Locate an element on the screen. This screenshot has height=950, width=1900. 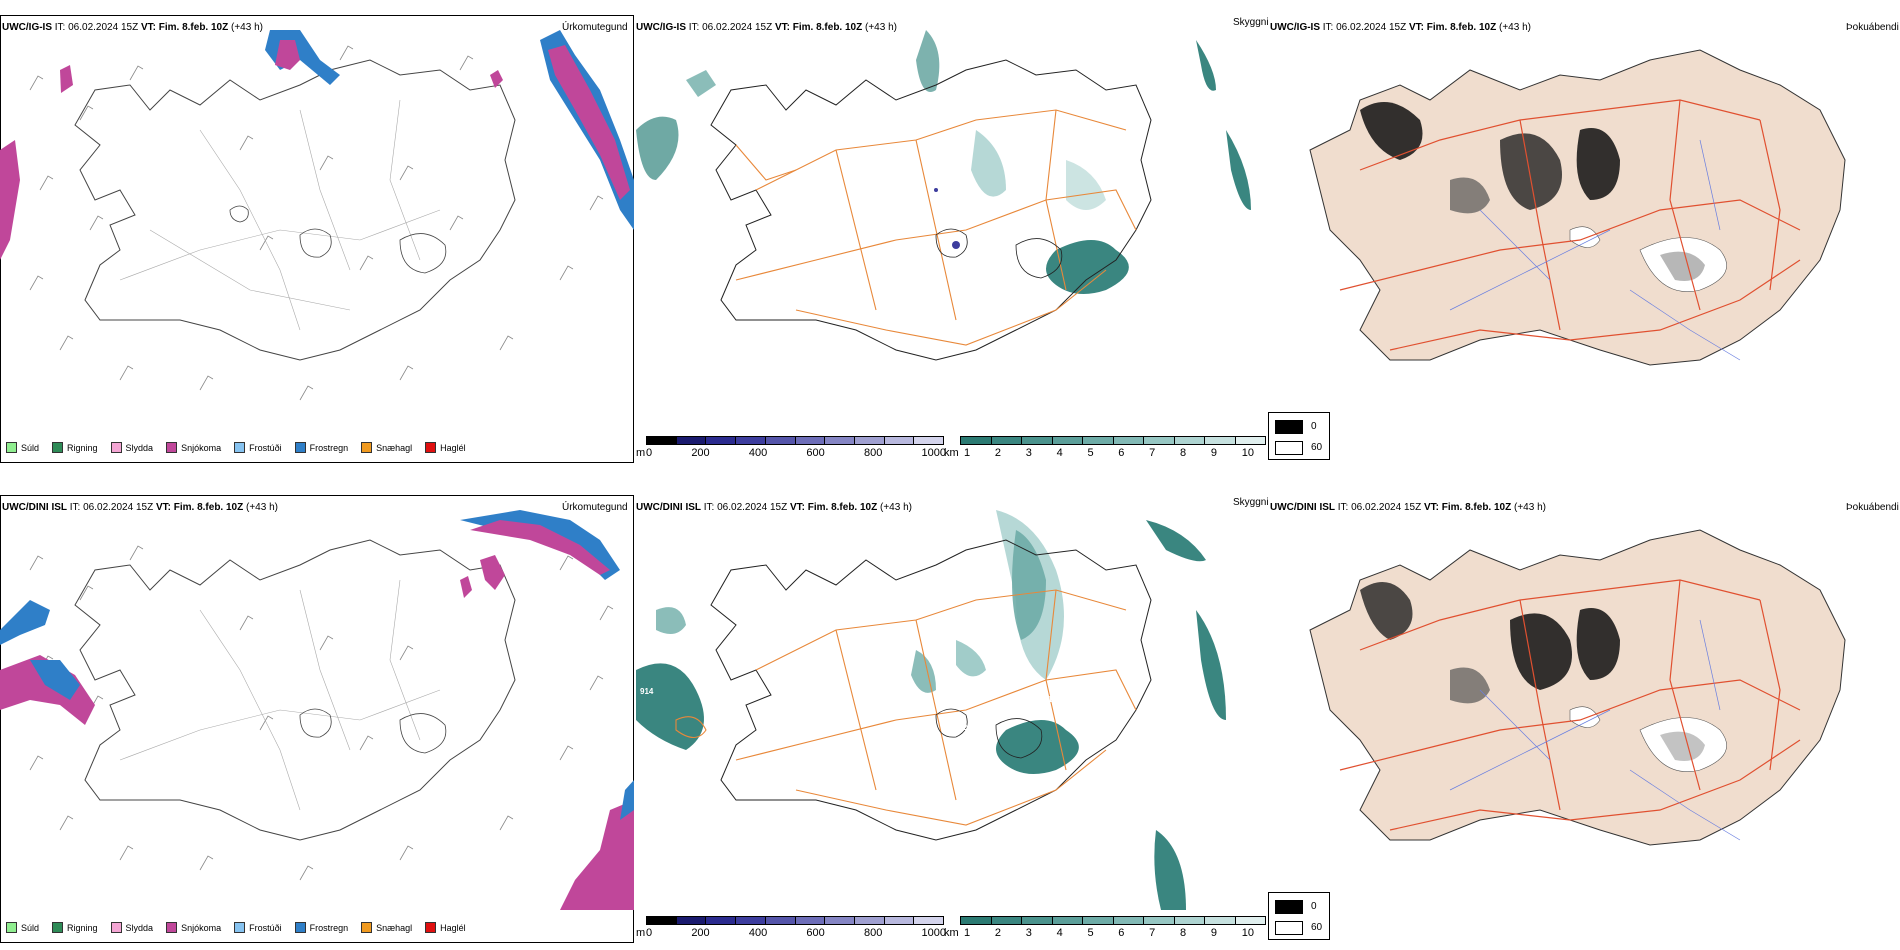
tick-label: 9 is located at coordinates (1213, 933).